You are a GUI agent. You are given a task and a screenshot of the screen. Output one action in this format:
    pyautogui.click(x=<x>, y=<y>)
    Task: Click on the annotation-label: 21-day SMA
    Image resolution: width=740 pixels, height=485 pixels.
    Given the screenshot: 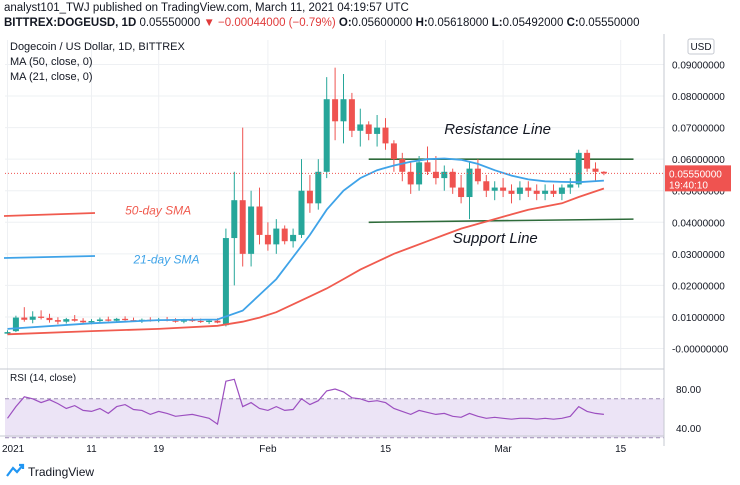 What is the action you would take?
    pyautogui.click(x=166, y=259)
    